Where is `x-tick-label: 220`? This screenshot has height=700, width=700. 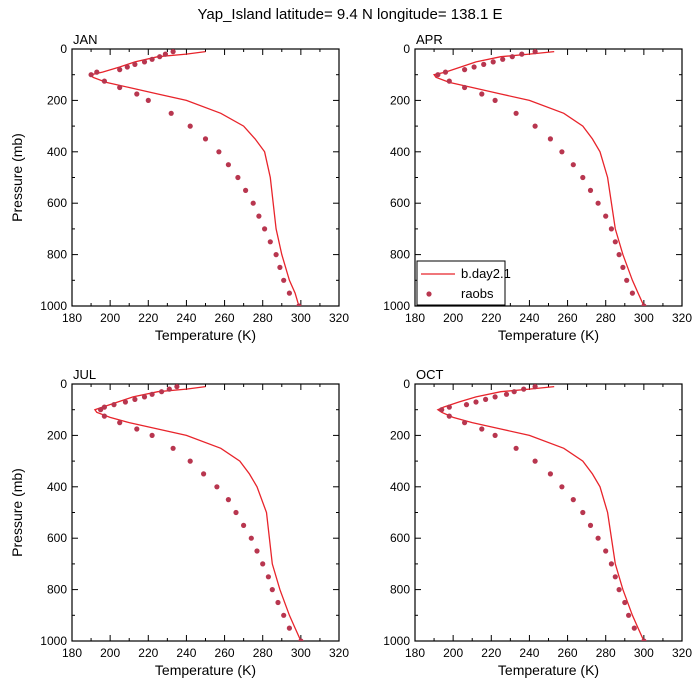 x-tick-label: 220 is located at coordinates (148, 318).